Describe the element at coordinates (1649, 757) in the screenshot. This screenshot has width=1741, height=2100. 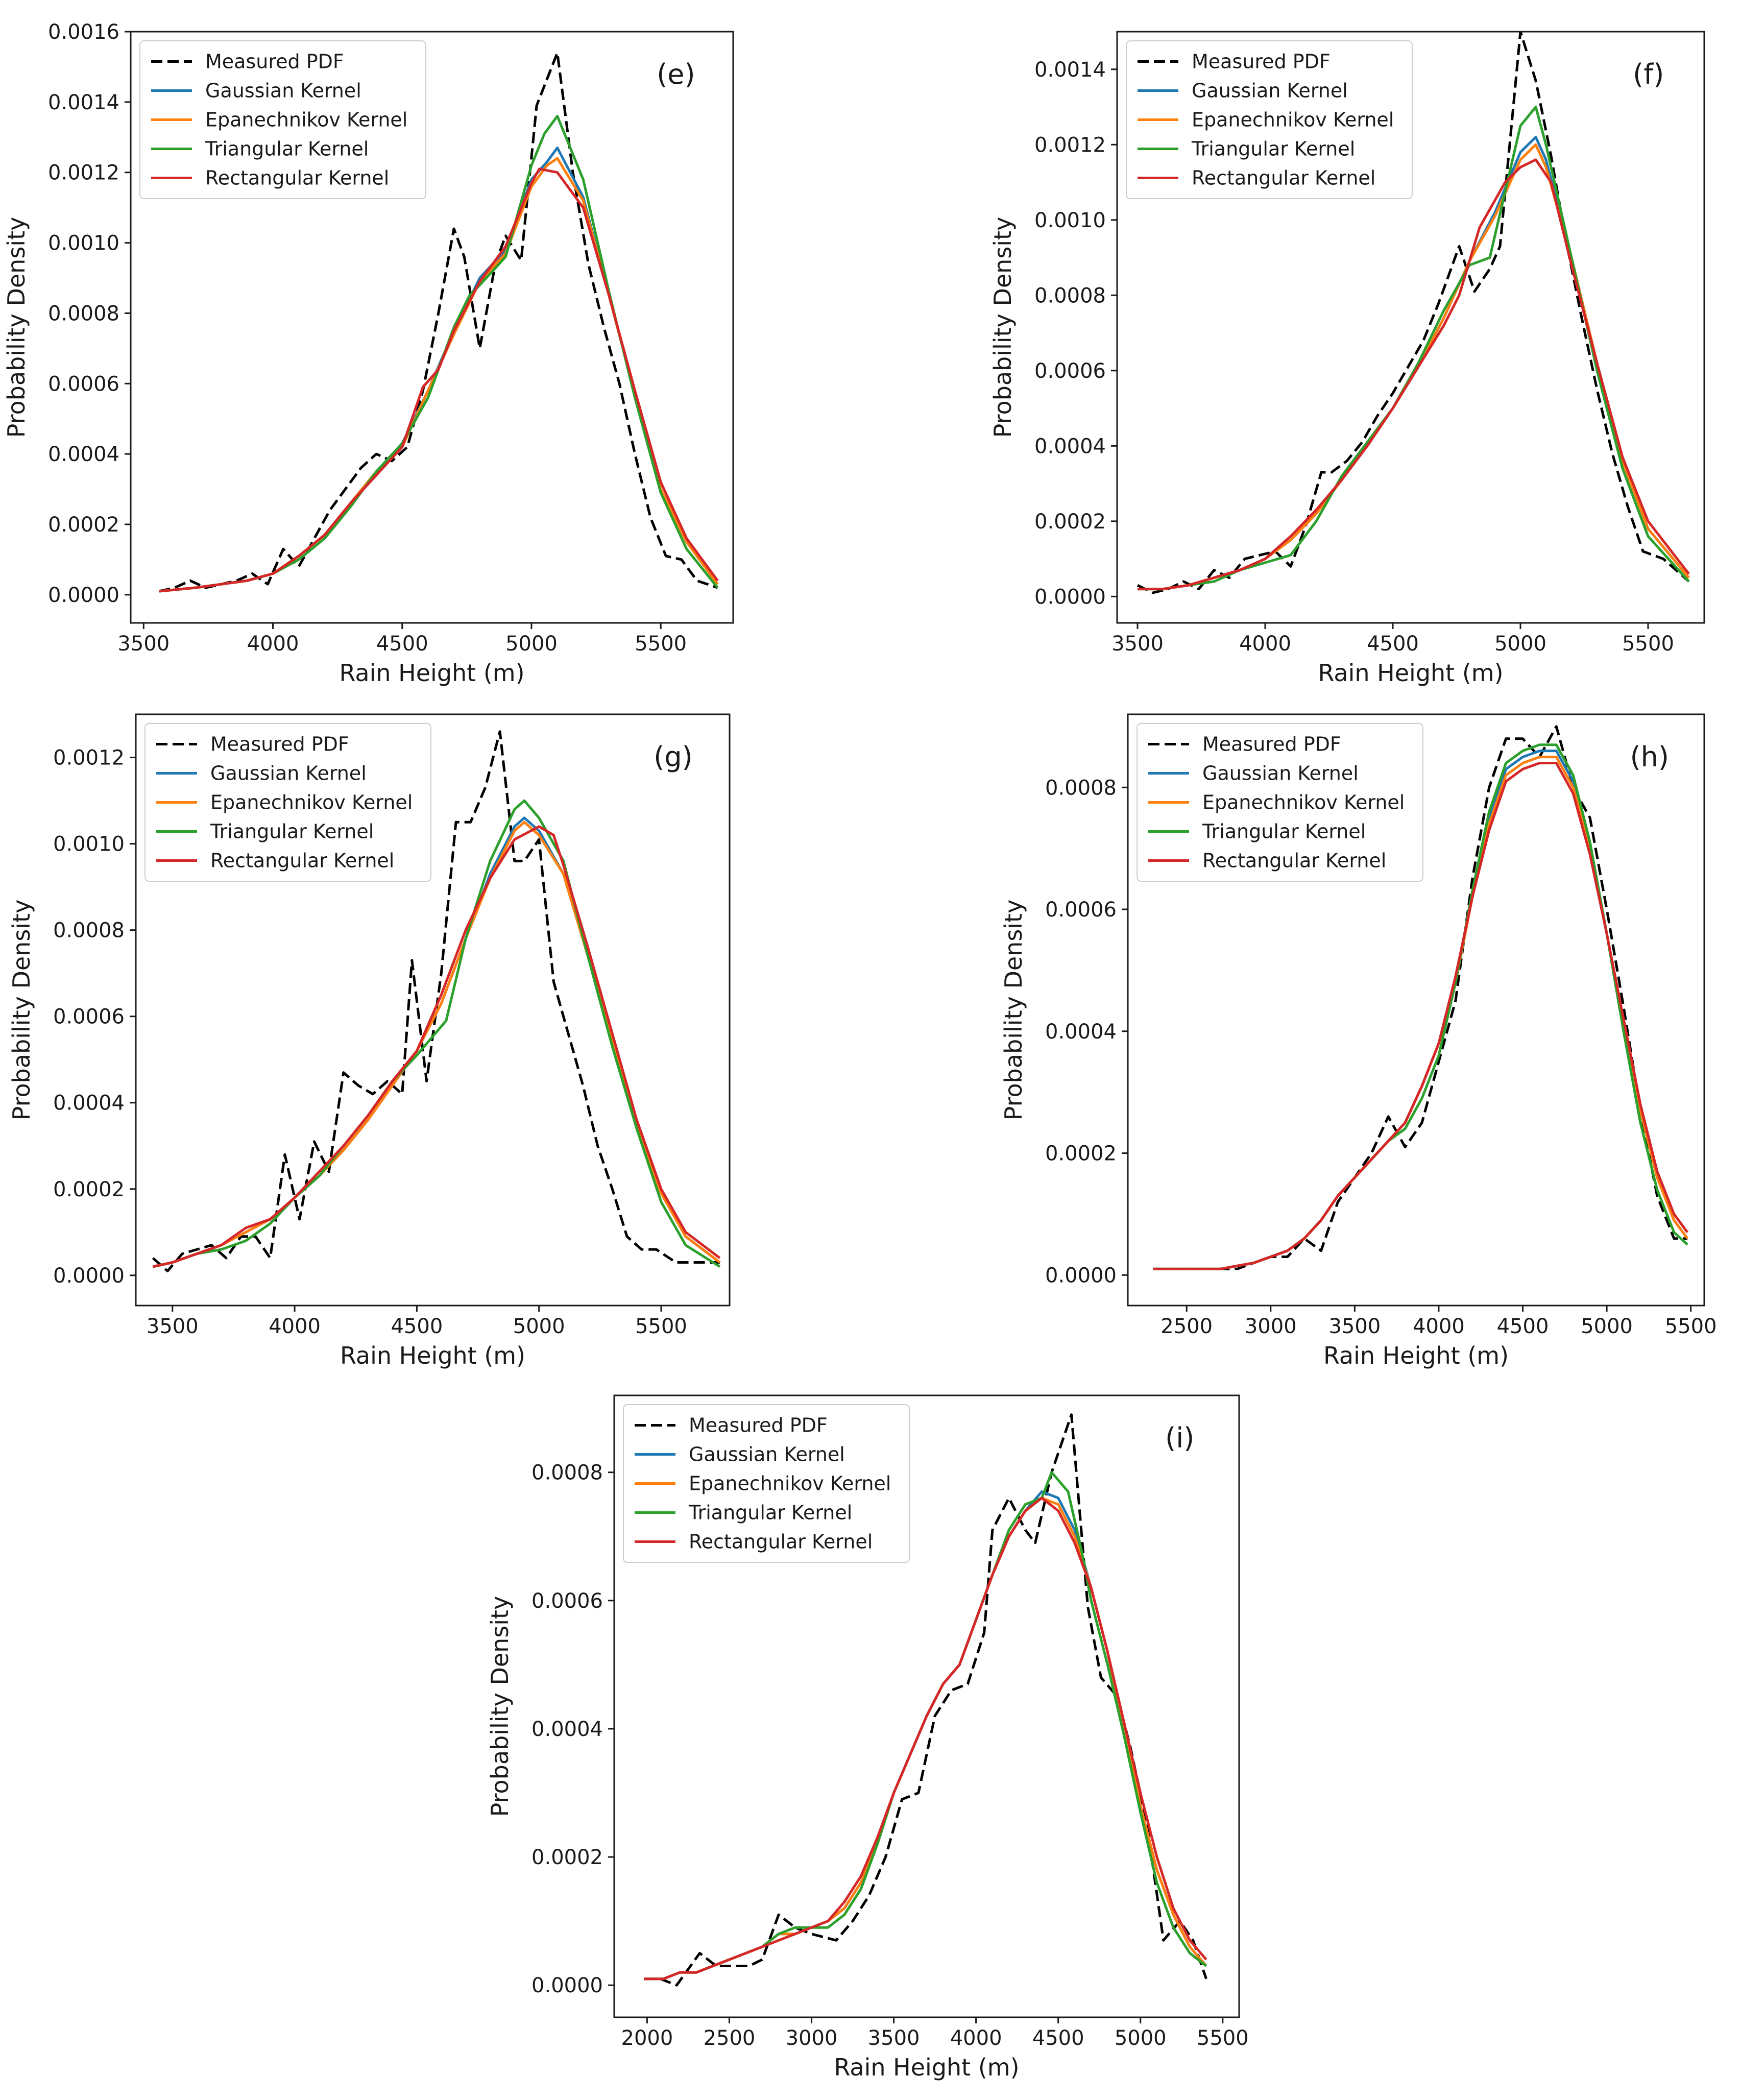
I see `panel-label: (h)` at that location.